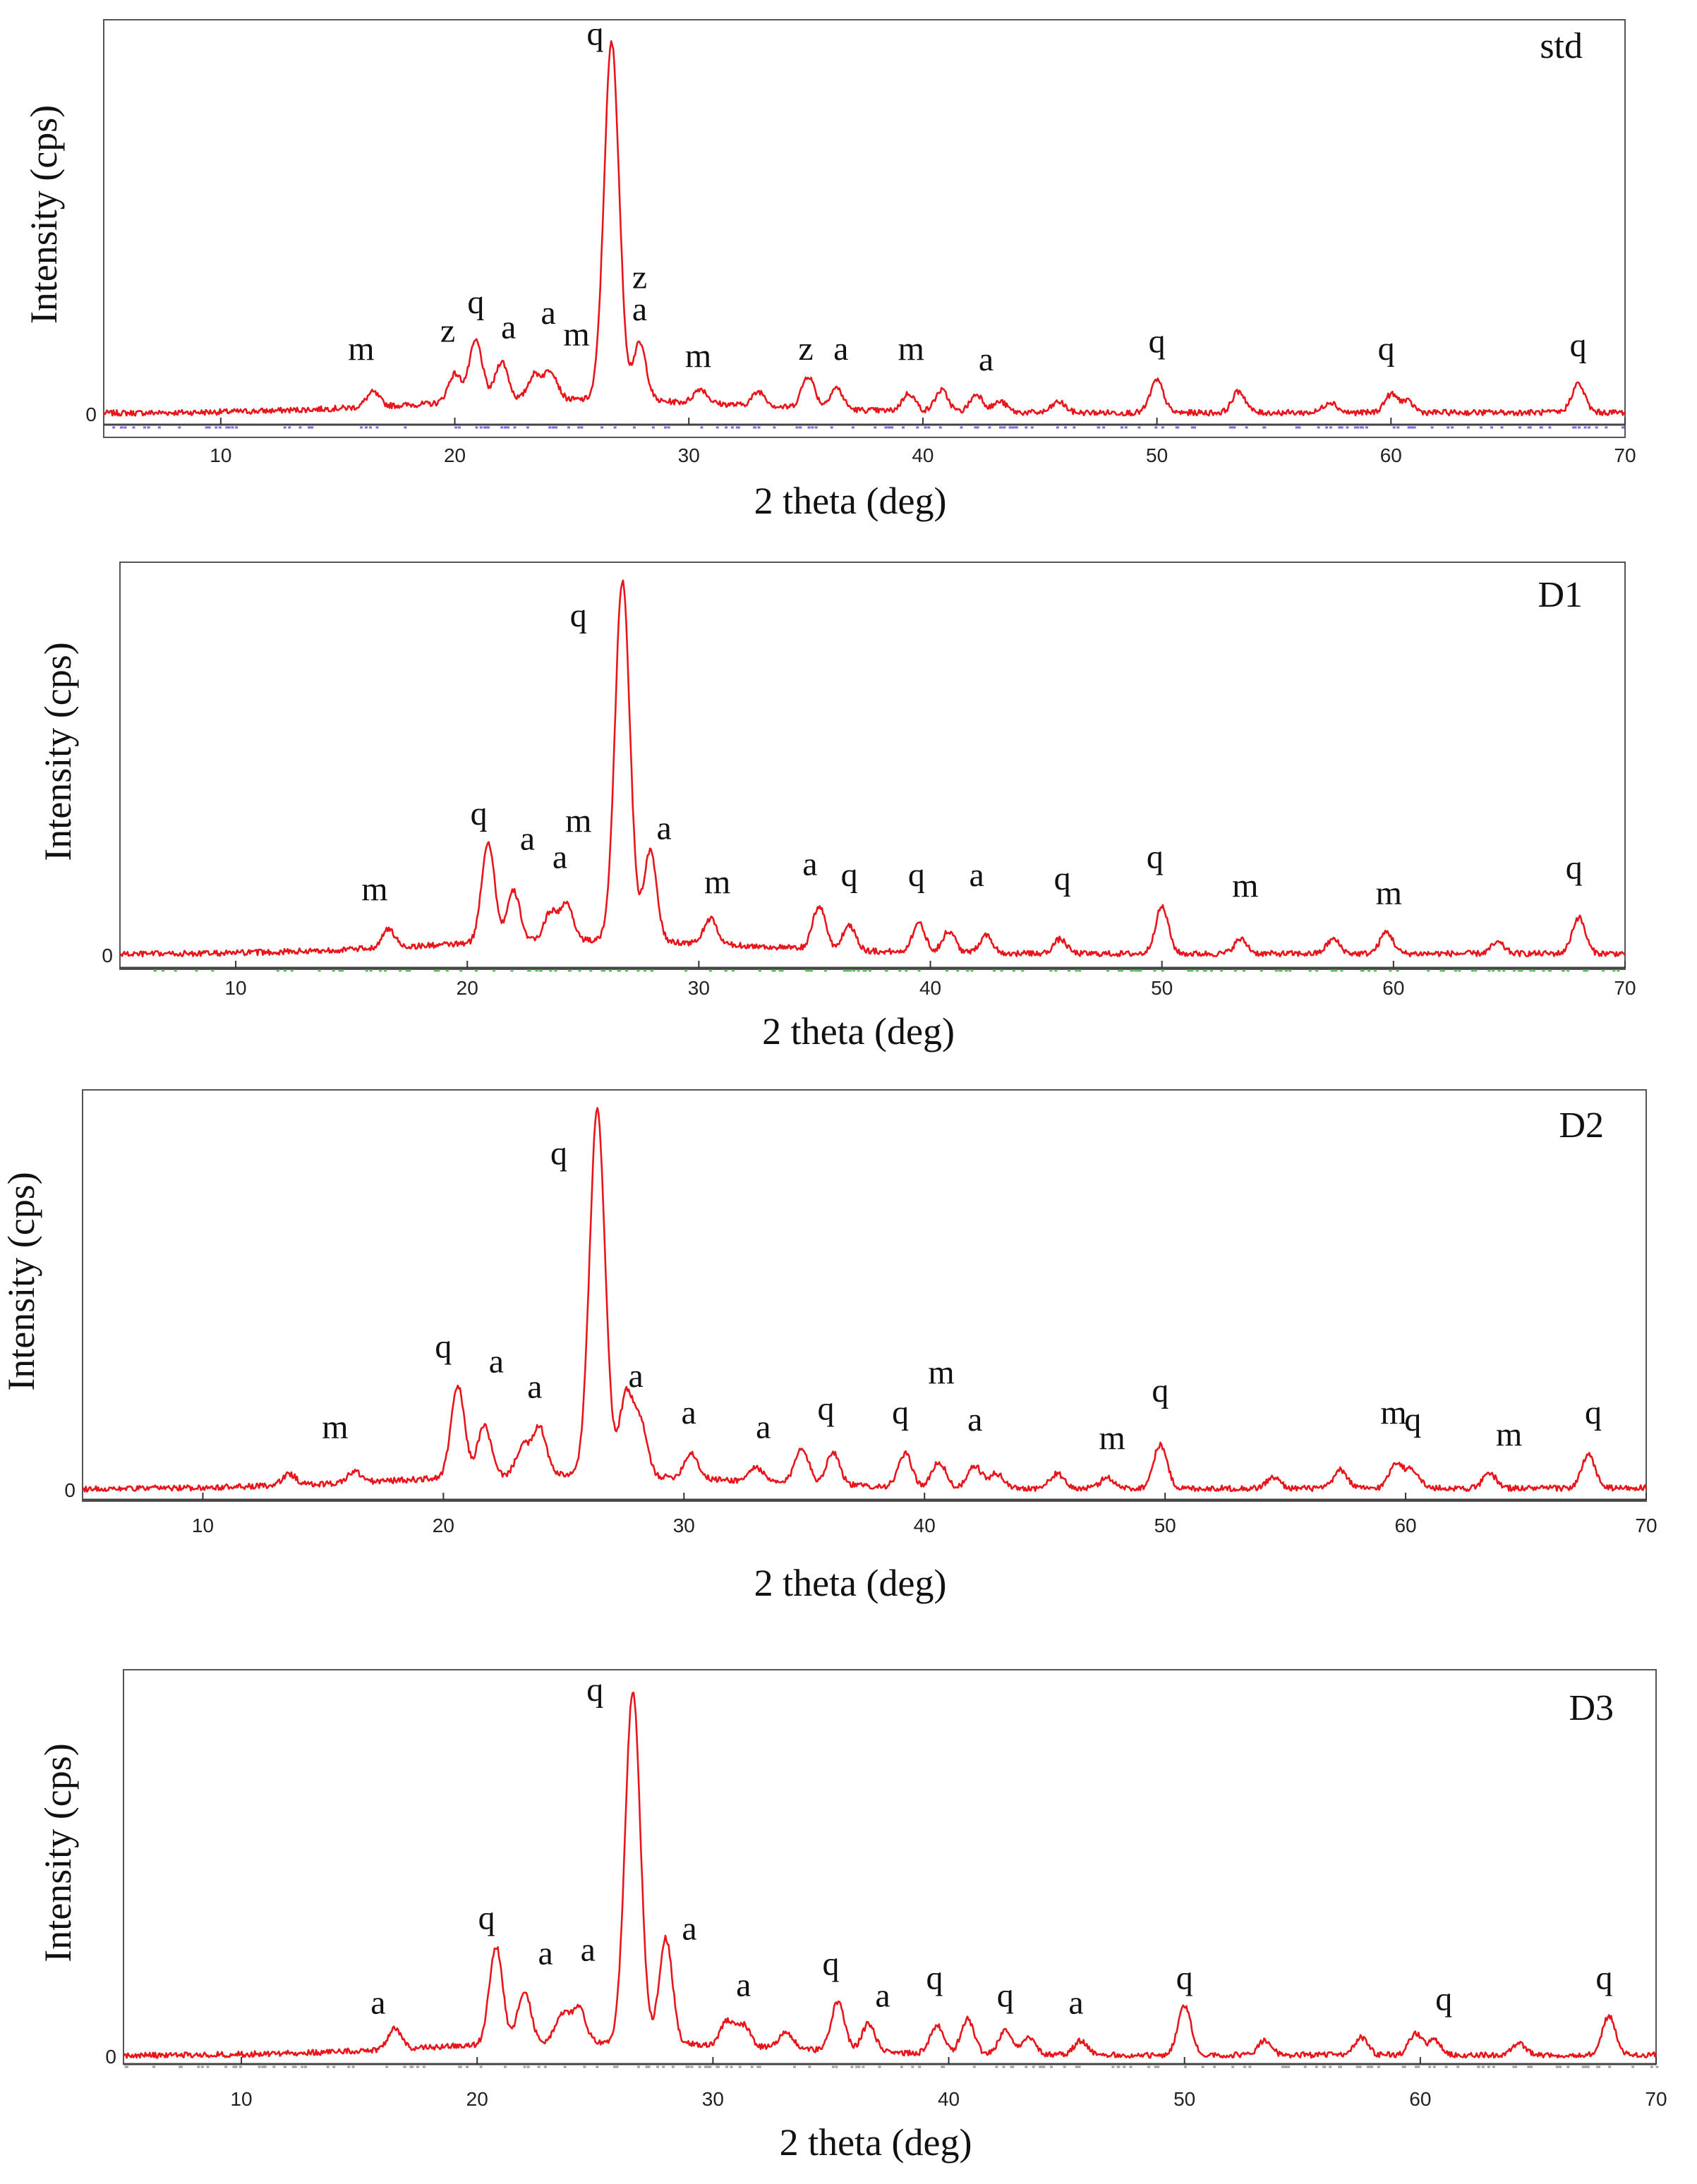 This screenshot has height=2184, width=1697. I want to click on sample-label: D3, so click(1592, 1708).